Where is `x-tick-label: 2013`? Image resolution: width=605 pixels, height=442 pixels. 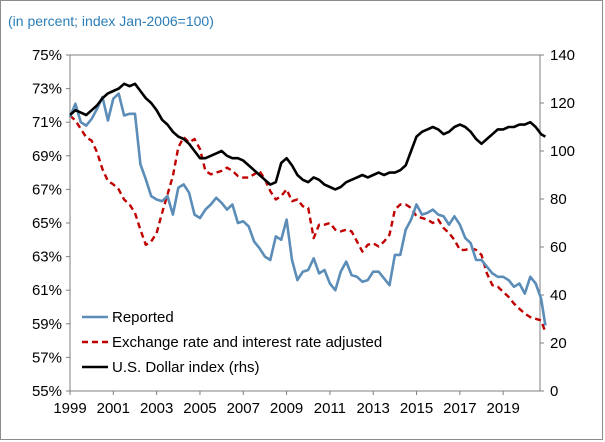
x-tick-label: 2013 is located at coordinates (373, 408).